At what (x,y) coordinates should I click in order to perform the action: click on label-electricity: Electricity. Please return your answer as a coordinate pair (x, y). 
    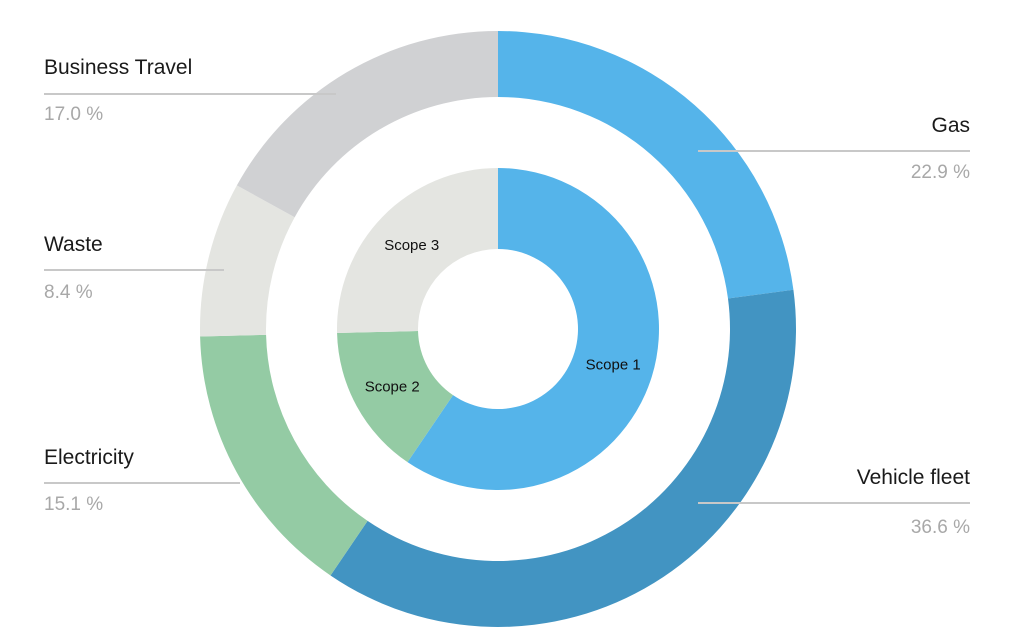
    Looking at the image, I should click on (89, 457).